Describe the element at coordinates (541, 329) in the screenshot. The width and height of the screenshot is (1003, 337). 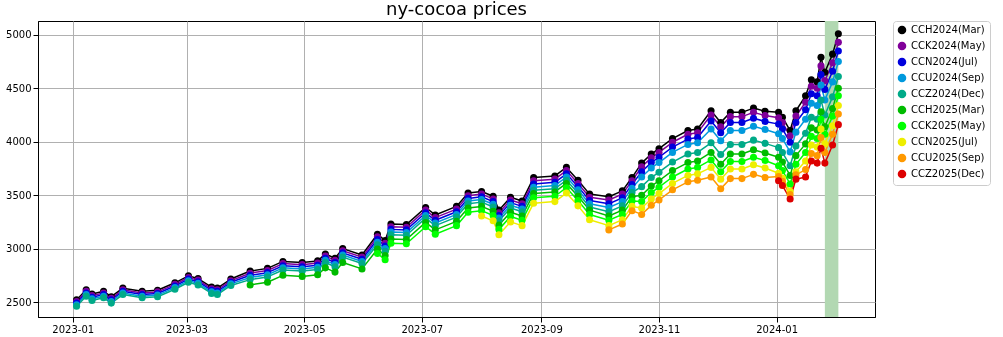
I see `x-tick-label: 2023-09` at that location.